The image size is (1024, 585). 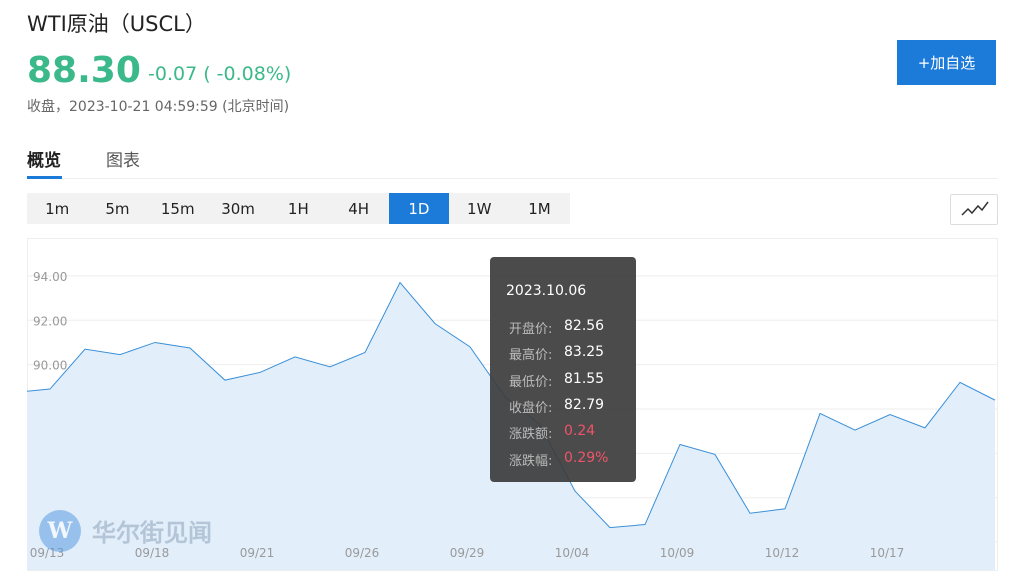 What do you see at coordinates (556, 406) in the screenshot?
I see `tooltip-row: 收盘价: 82.79` at bounding box center [556, 406].